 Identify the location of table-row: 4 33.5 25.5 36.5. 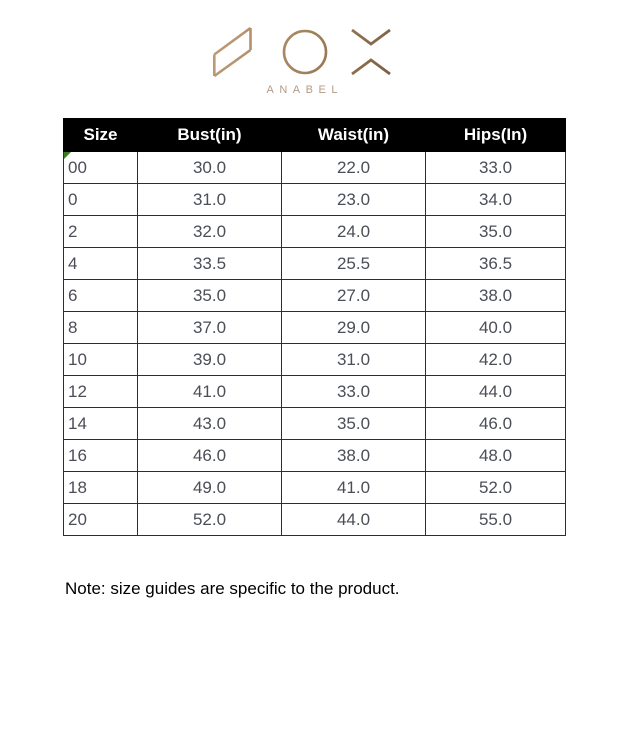
(314, 263).